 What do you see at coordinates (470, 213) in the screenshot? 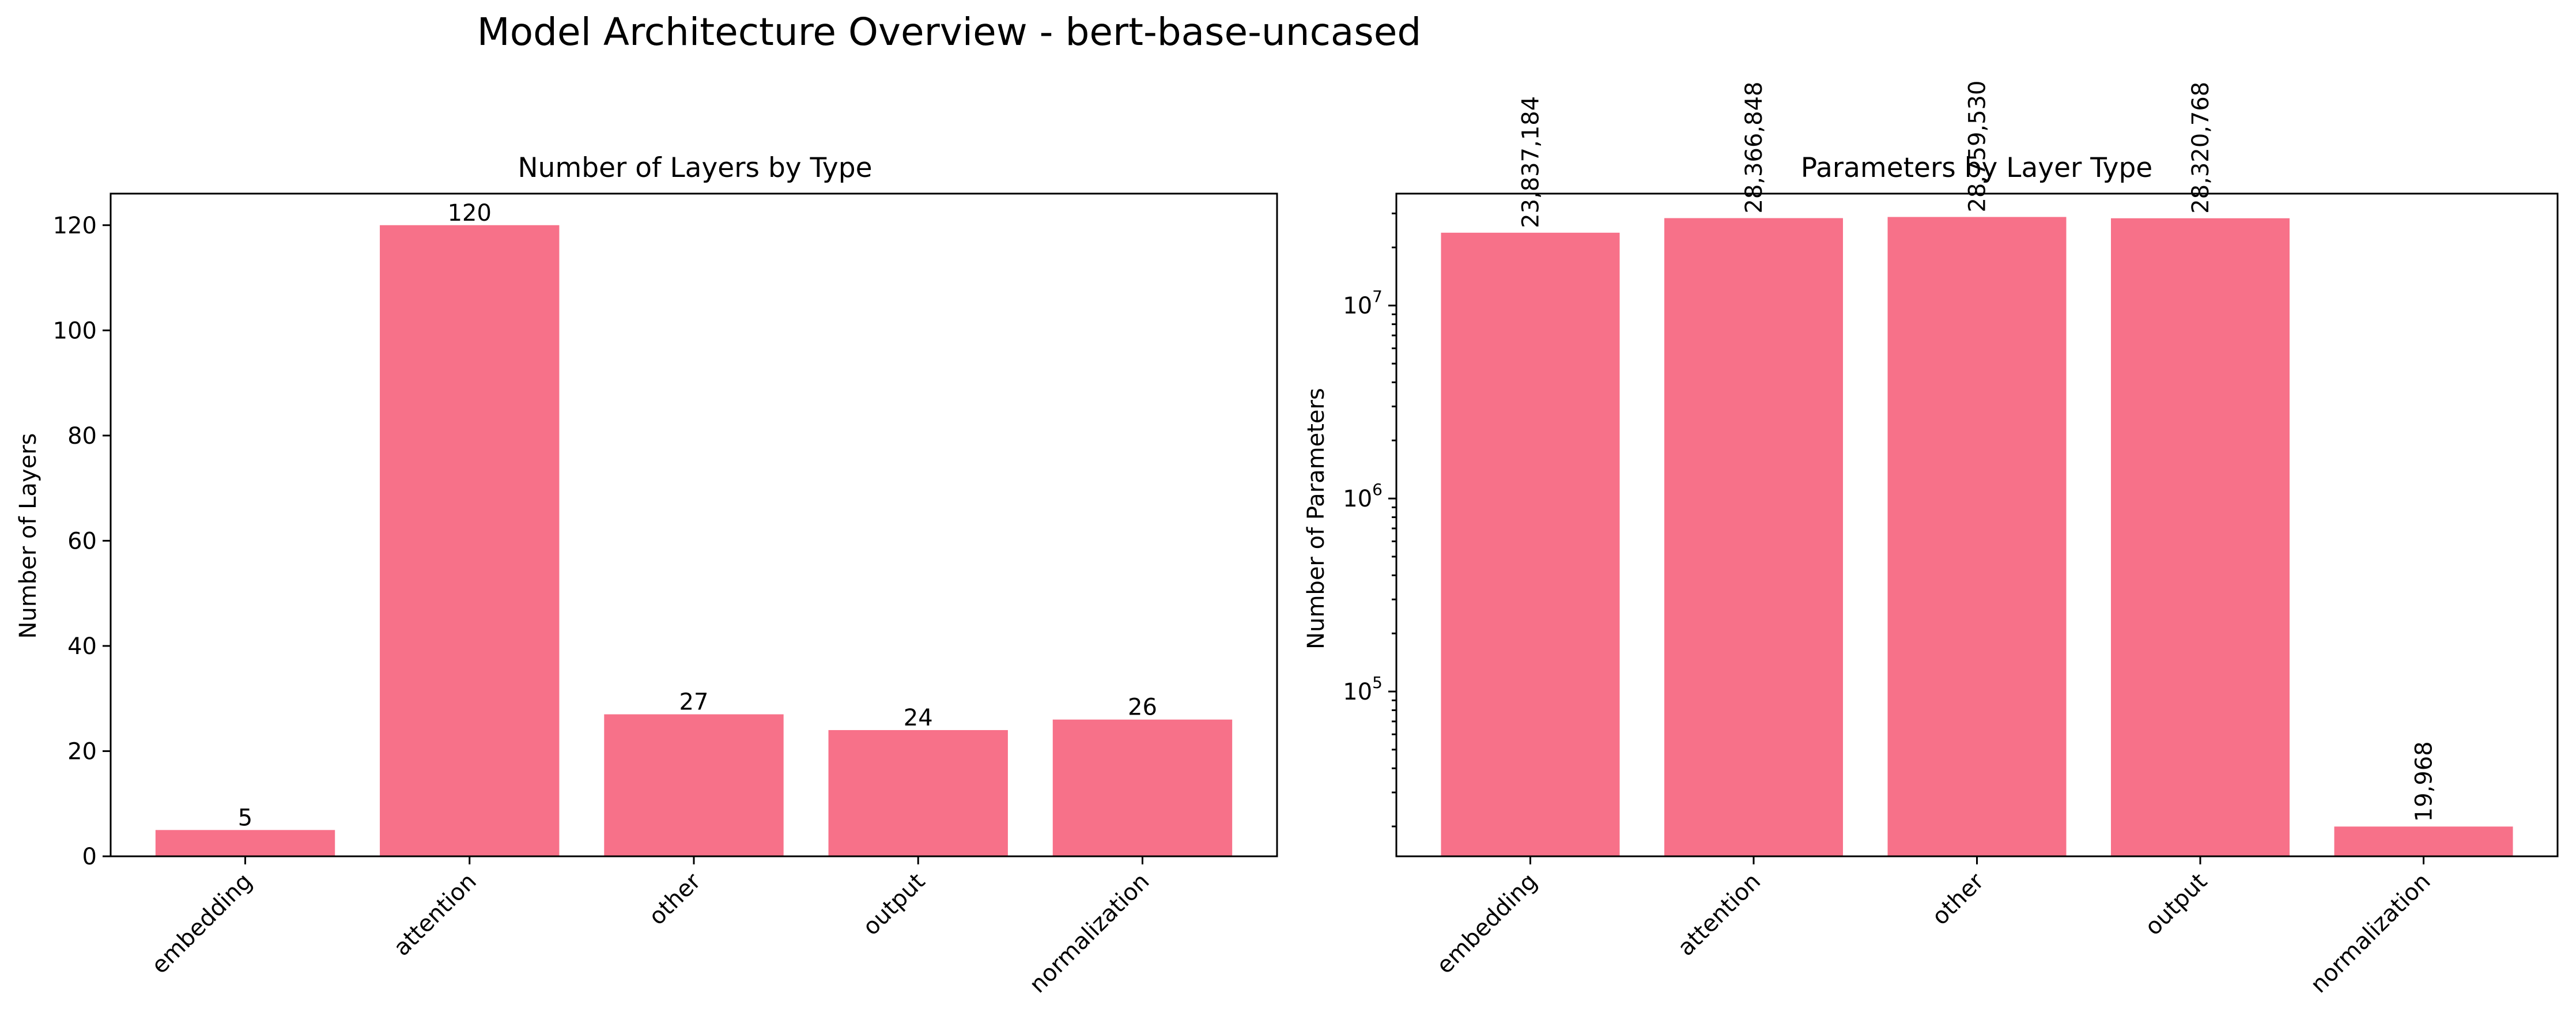
I see `layers-bar-value-label: 120` at bounding box center [470, 213].